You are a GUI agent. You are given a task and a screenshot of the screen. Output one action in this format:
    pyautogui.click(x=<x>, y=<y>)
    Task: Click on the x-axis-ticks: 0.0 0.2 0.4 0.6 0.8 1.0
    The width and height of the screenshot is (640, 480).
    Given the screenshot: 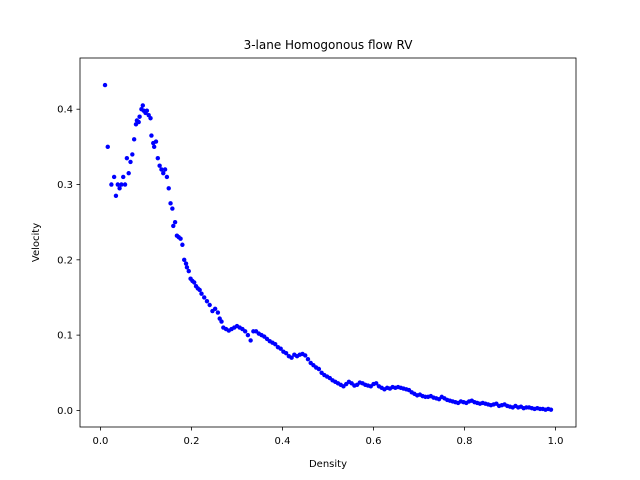 What is the action you would take?
    pyautogui.click(x=328, y=437)
    